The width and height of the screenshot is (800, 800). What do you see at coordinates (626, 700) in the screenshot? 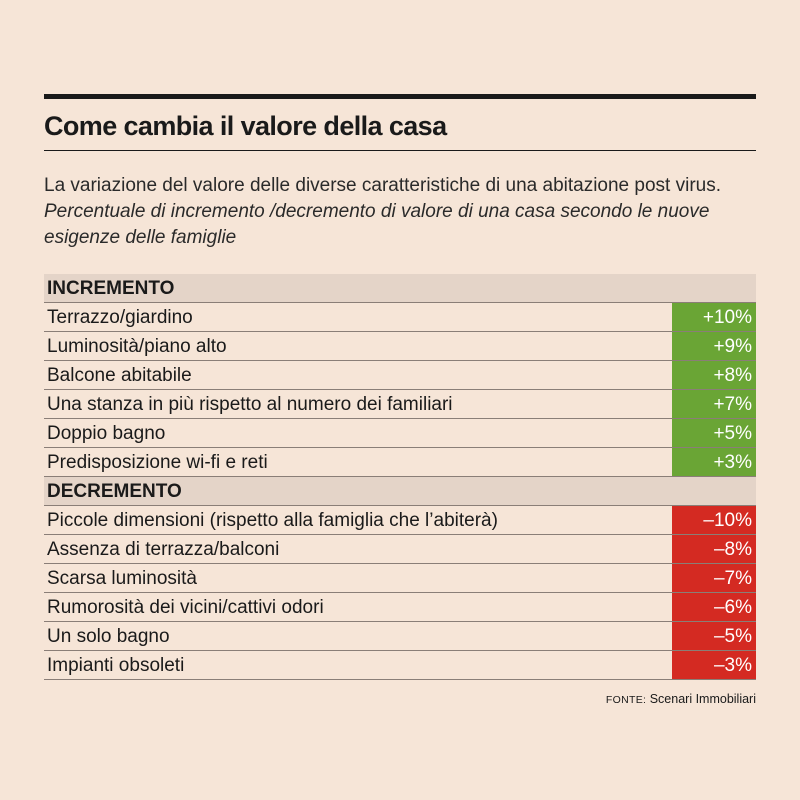
I see `source-label: FONTE:` at bounding box center [626, 700].